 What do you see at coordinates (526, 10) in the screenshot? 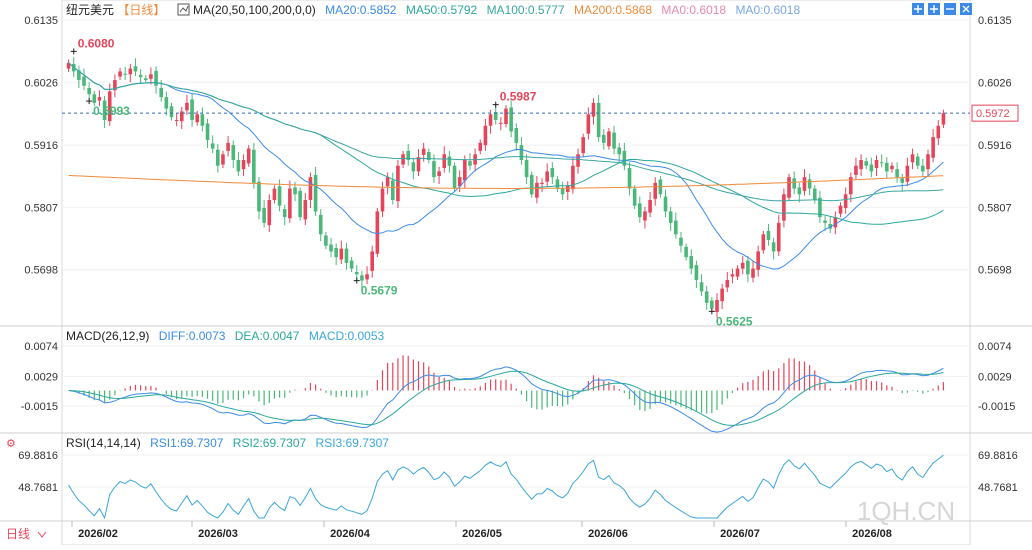
I see `ma100-value: MA100:0.5777` at bounding box center [526, 10].